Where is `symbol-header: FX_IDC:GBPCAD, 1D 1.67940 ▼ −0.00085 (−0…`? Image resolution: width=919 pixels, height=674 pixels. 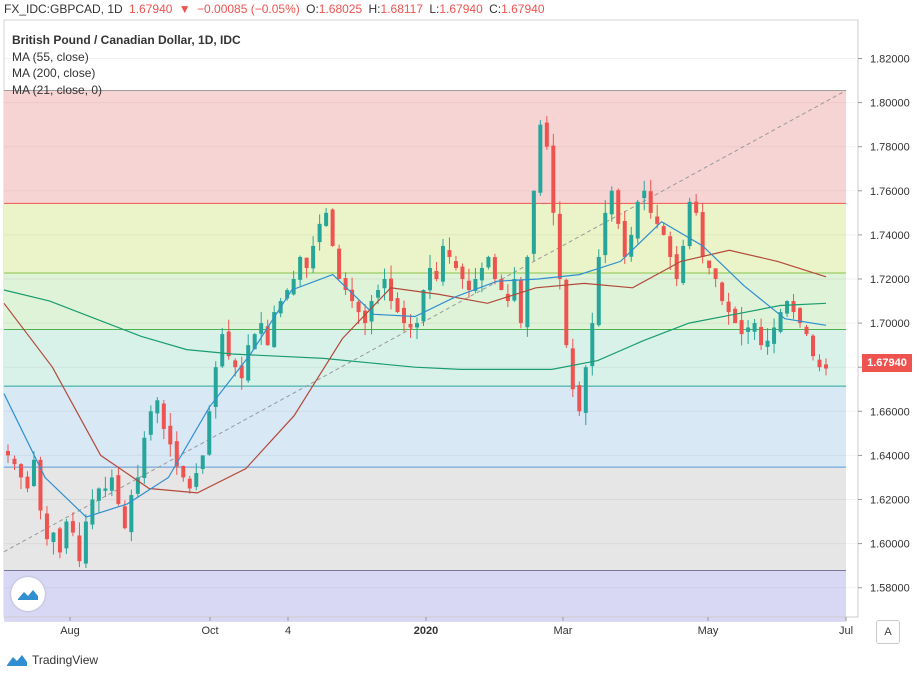
symbol-header: FX_IDC:GBPCAD, 1D 1.67940 ▼ −0.00085 (−0… is located at coordinates (276, 9).